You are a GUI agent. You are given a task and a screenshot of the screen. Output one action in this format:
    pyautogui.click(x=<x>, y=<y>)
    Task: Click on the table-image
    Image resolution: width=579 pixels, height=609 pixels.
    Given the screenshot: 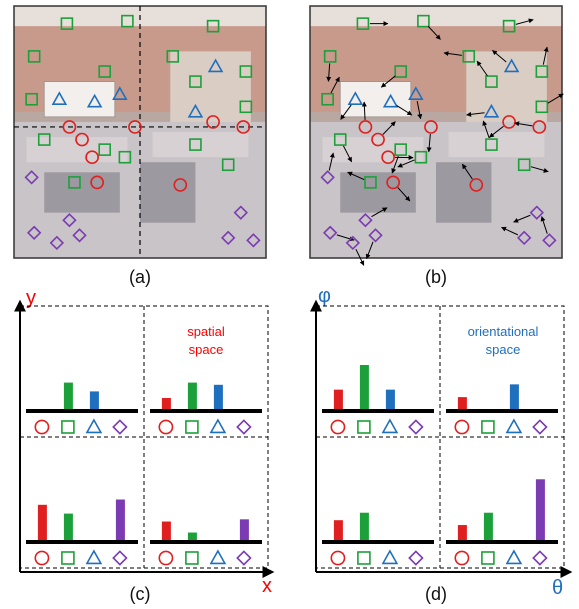 What is the action you would take?
    pyautogui.click(x=373, y=150)
    